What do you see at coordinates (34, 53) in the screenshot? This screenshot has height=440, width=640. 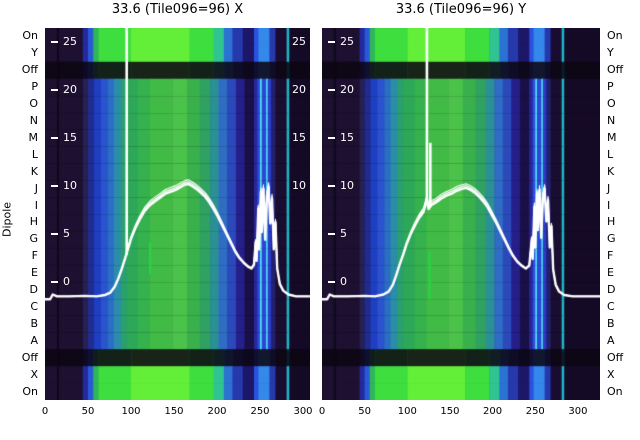 I see `dipole-label-left: Y` at bounding box center [34, 53].